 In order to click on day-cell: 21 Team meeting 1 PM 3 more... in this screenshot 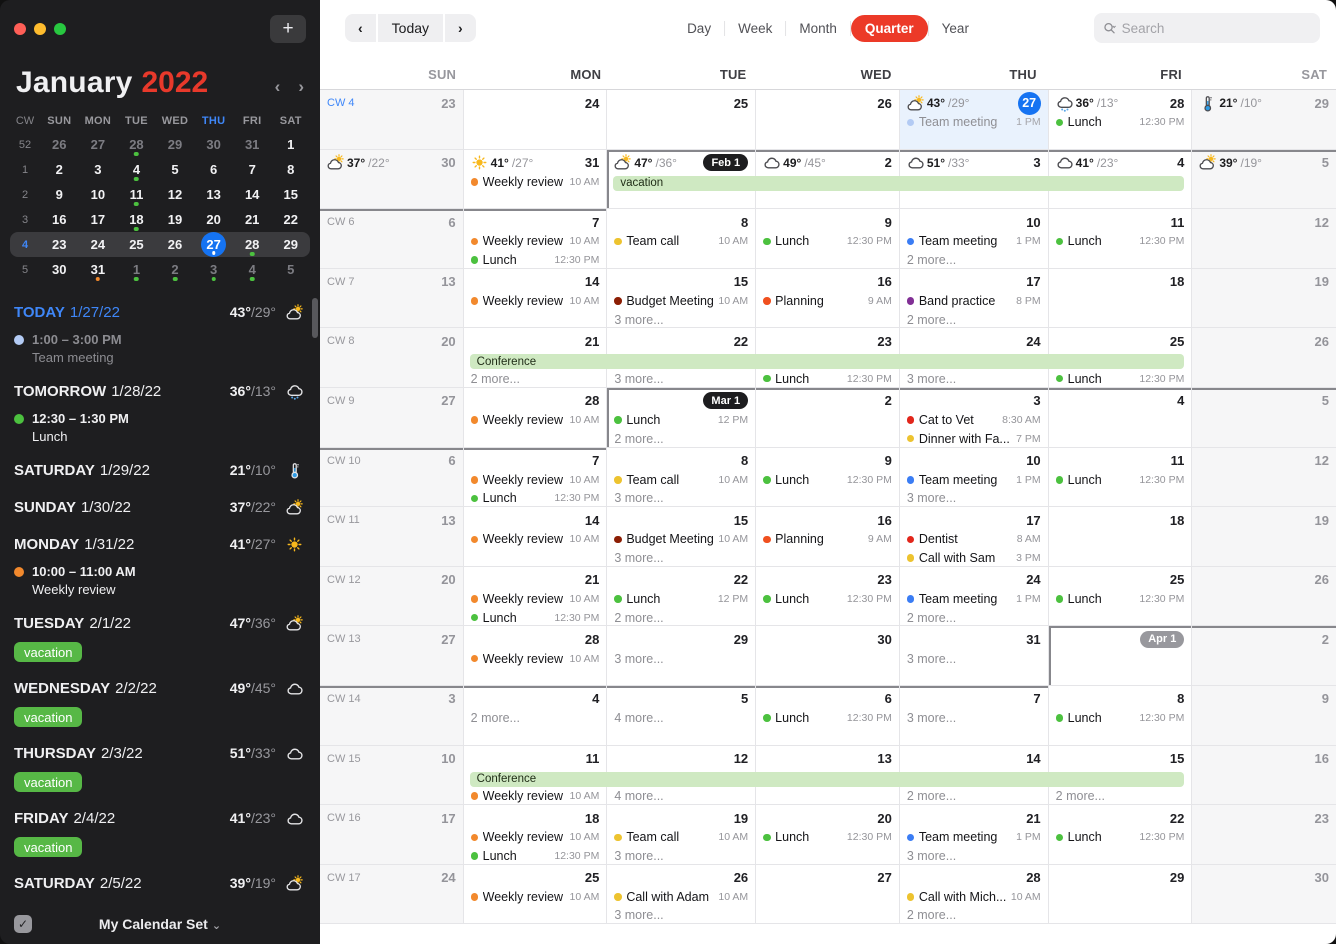, I will do `click(974, 835)`.